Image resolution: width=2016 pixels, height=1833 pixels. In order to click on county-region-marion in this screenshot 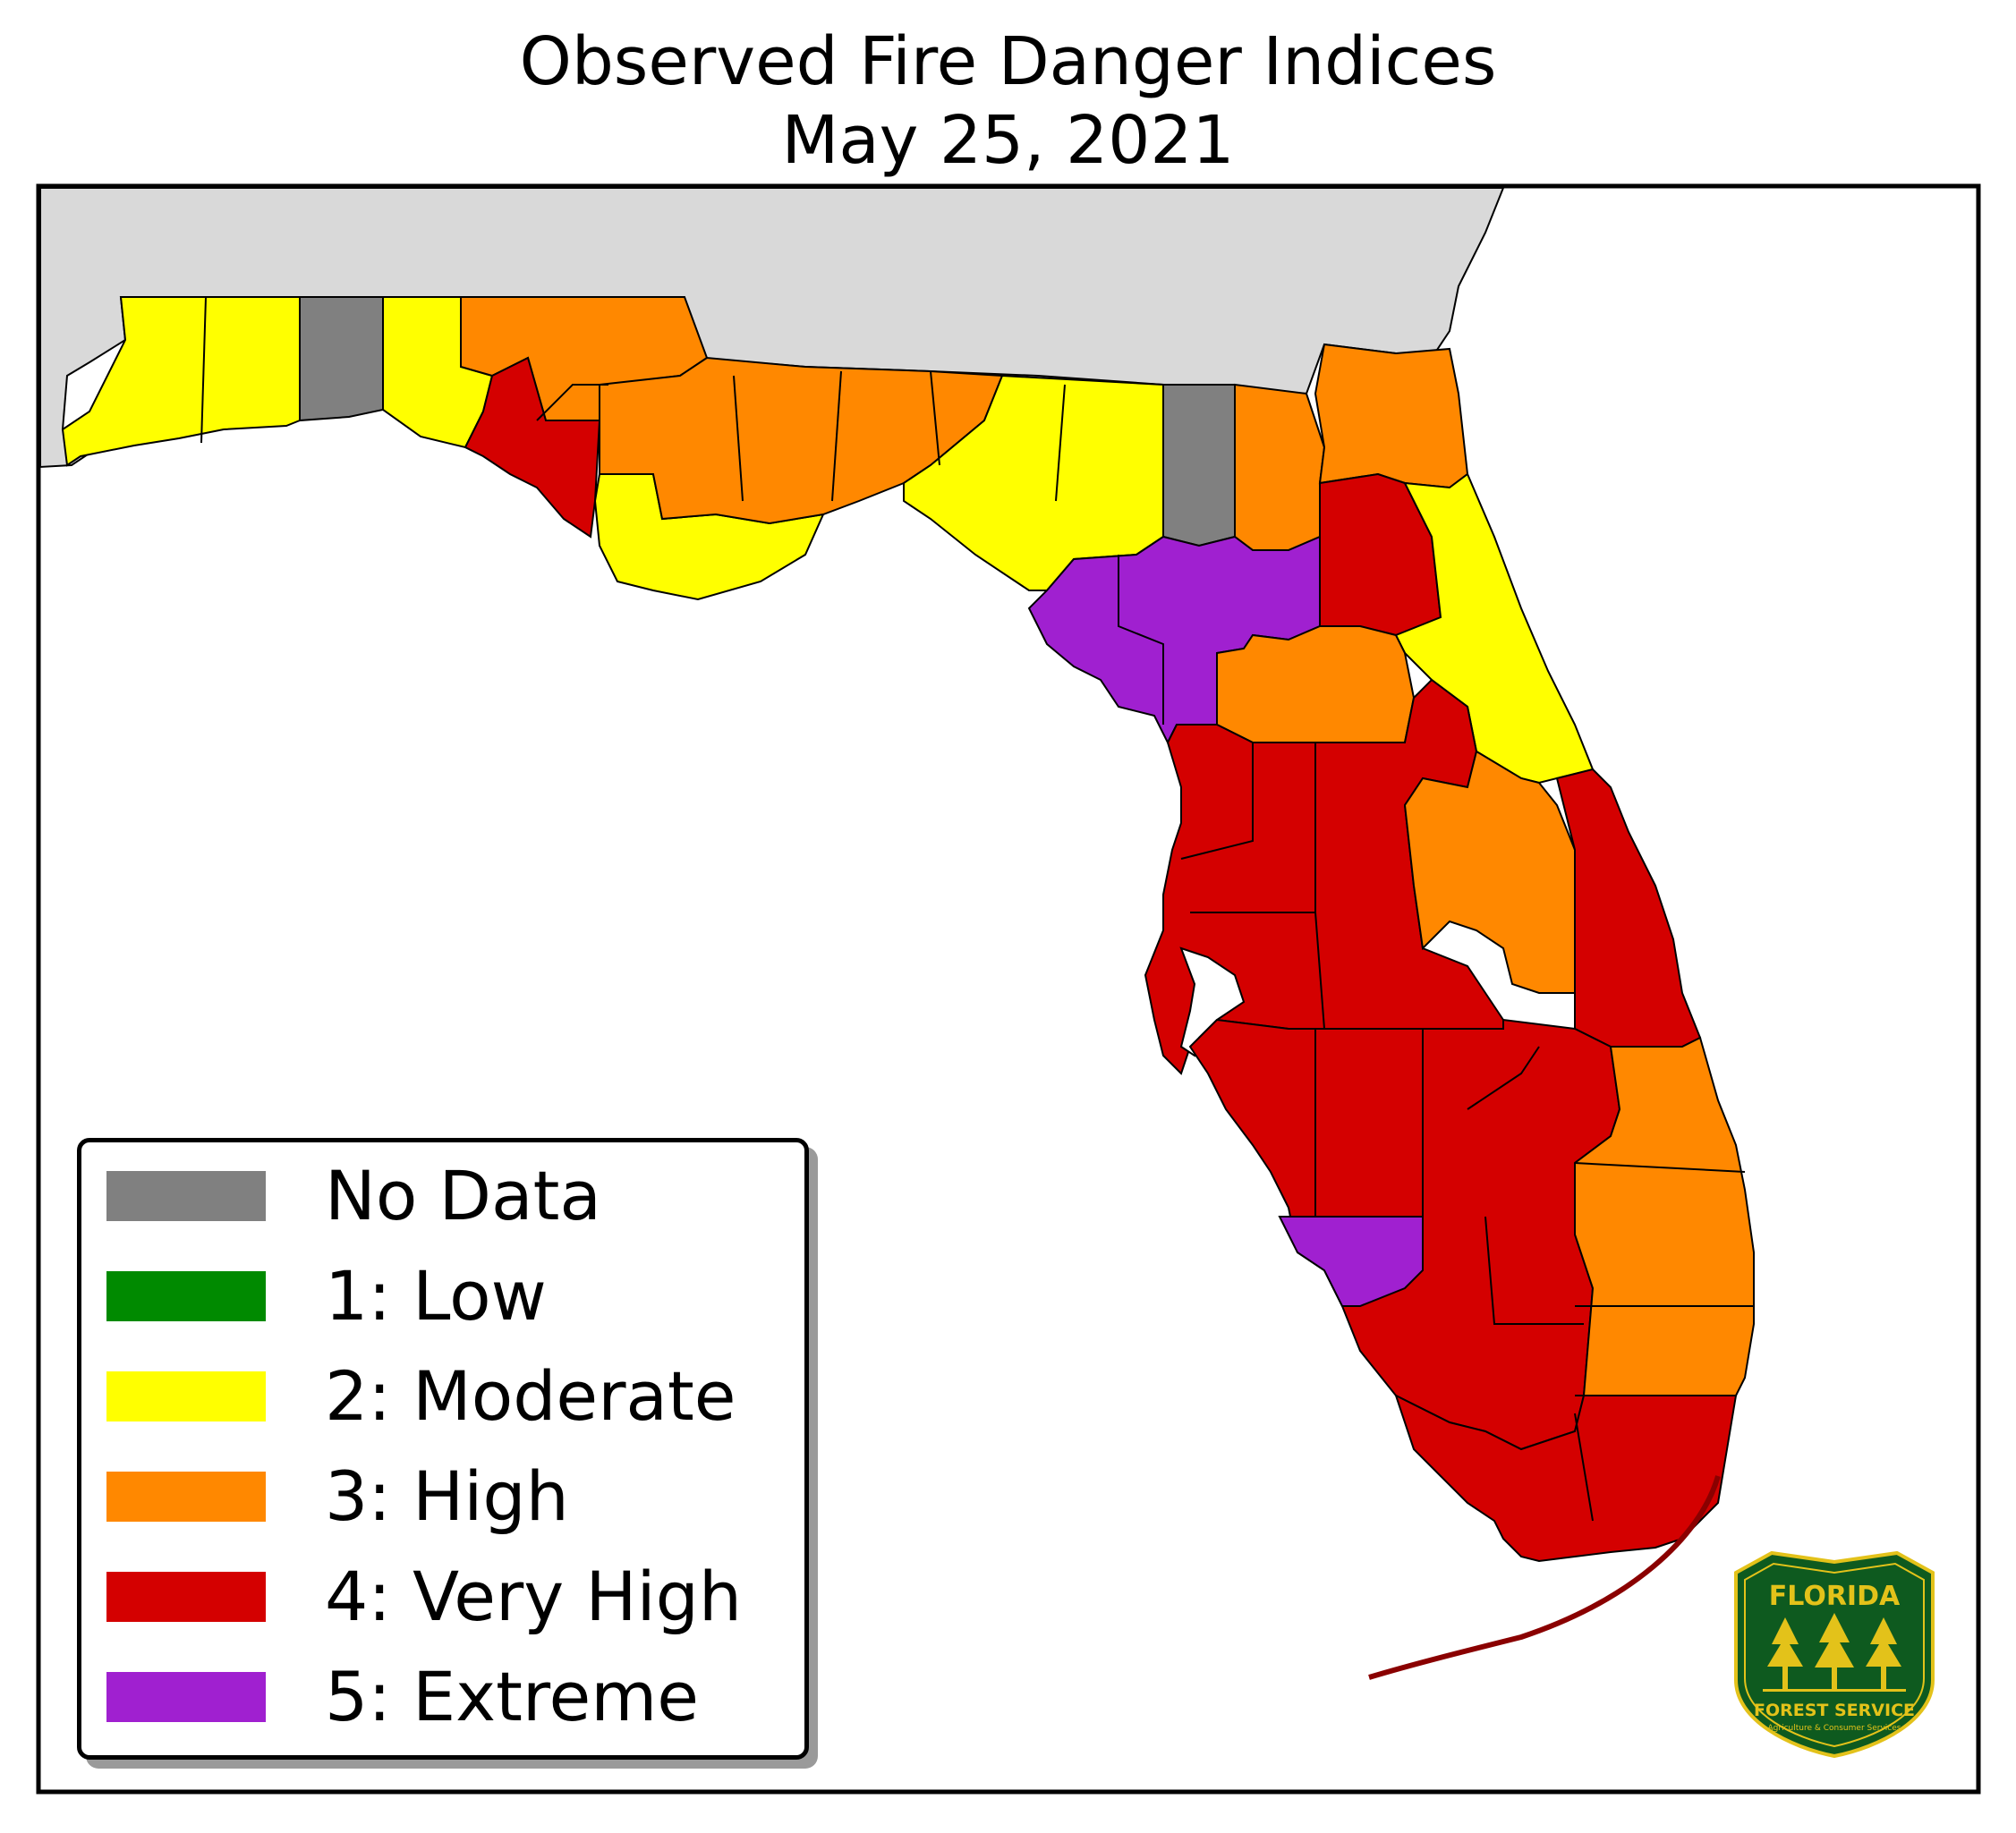, I will do `click(1316, 684)`.